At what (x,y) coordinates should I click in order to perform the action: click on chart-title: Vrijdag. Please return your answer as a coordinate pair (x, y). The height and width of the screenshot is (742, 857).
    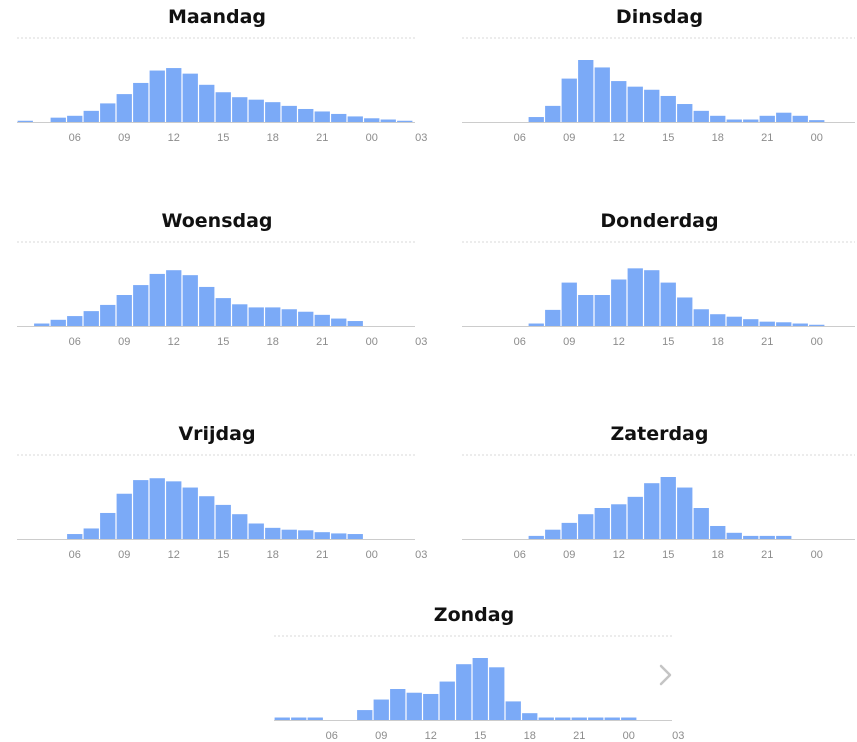
    Looking at the image, I should click on (217, 434).